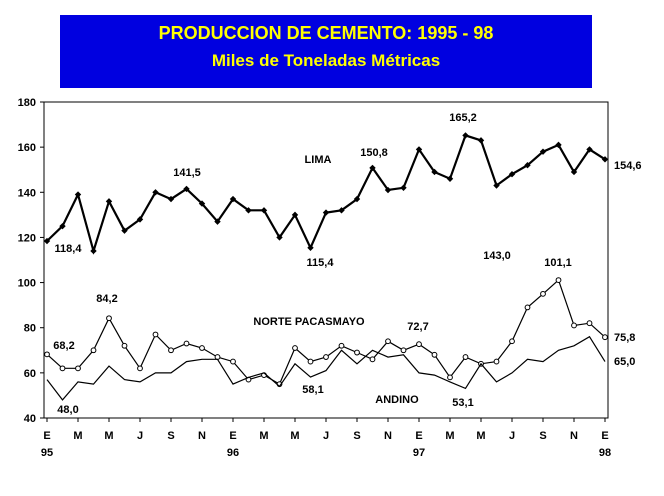  I want to click on data-label: 150,8, so click(374, 153).